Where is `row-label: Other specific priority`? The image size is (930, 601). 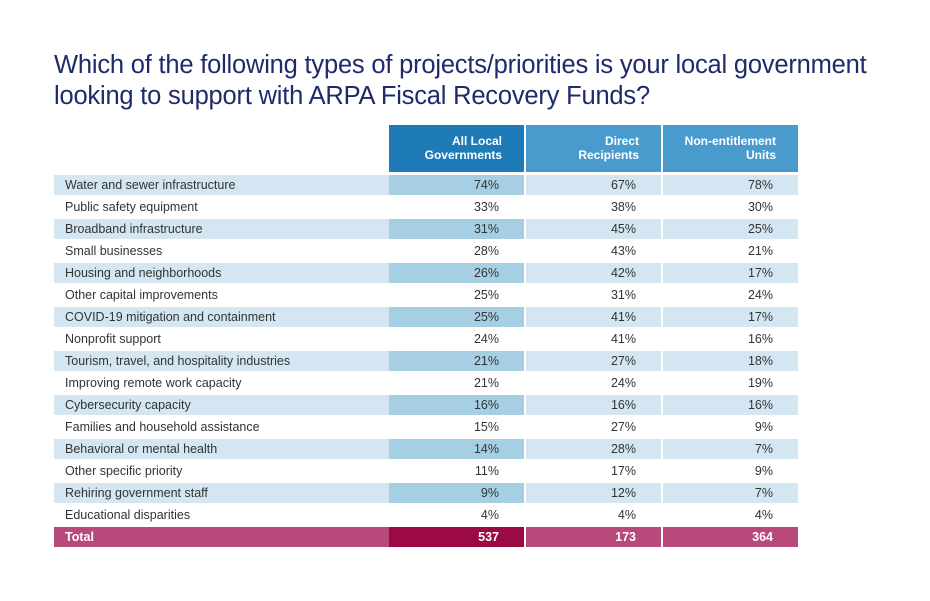 row-label: Other specific priority is located at coordinates (124, 471).